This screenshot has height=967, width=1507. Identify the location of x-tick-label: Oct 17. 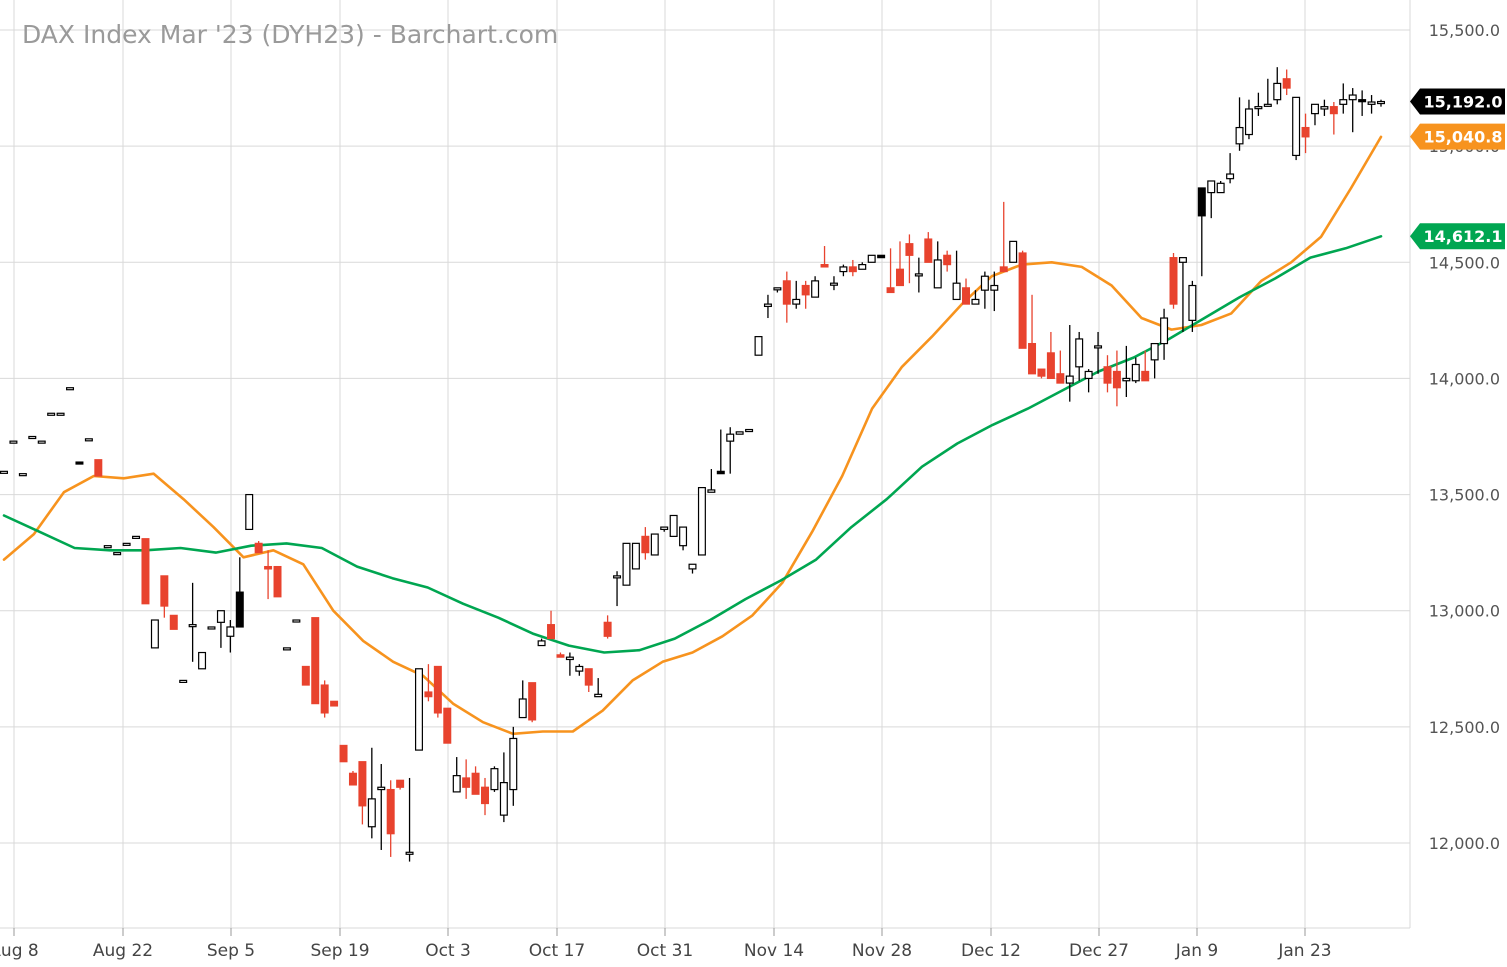
(557, 951).